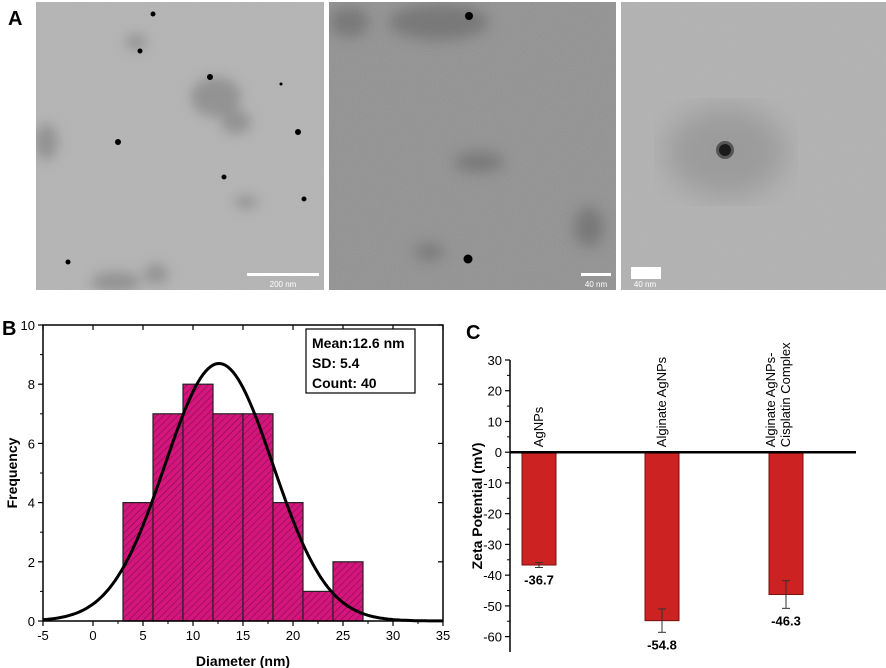 The width and height of the screenshot is (886, 668). What do you see at coordinates (283, 284) in the screenshot?
I see `scale-bar-label: 200 nm` at bounding box center [283, 284].